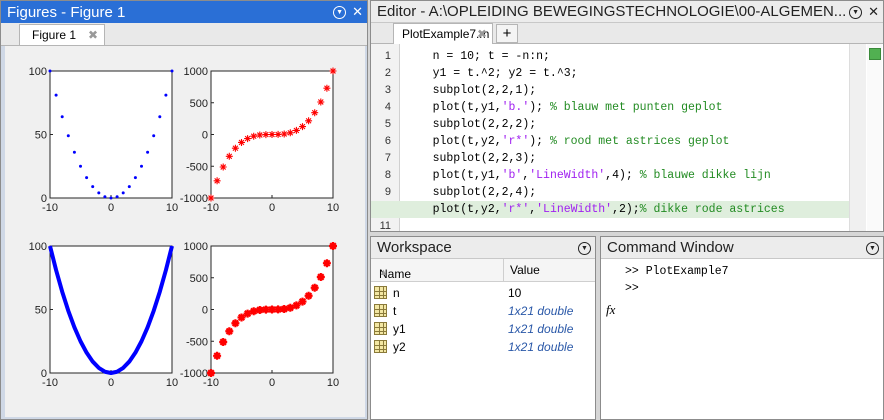 The image size is (884, 420). Describe the element at coordinates (503, 270) in the screenshot. I see `column-divider` at that location.